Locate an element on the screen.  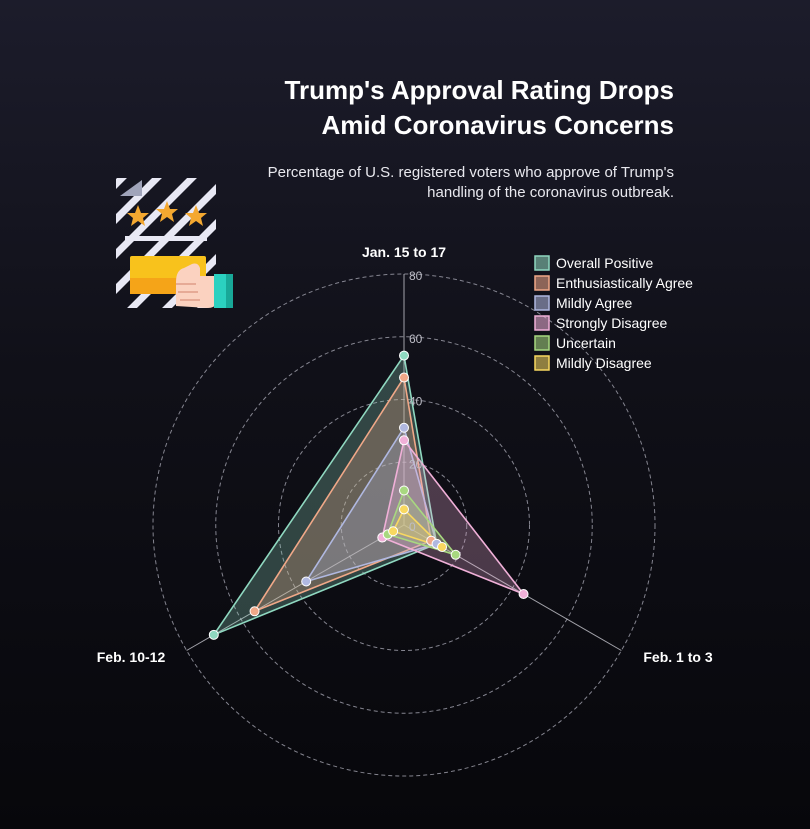
rating-thumbs-up-icon is located at coordinates (174, 243).